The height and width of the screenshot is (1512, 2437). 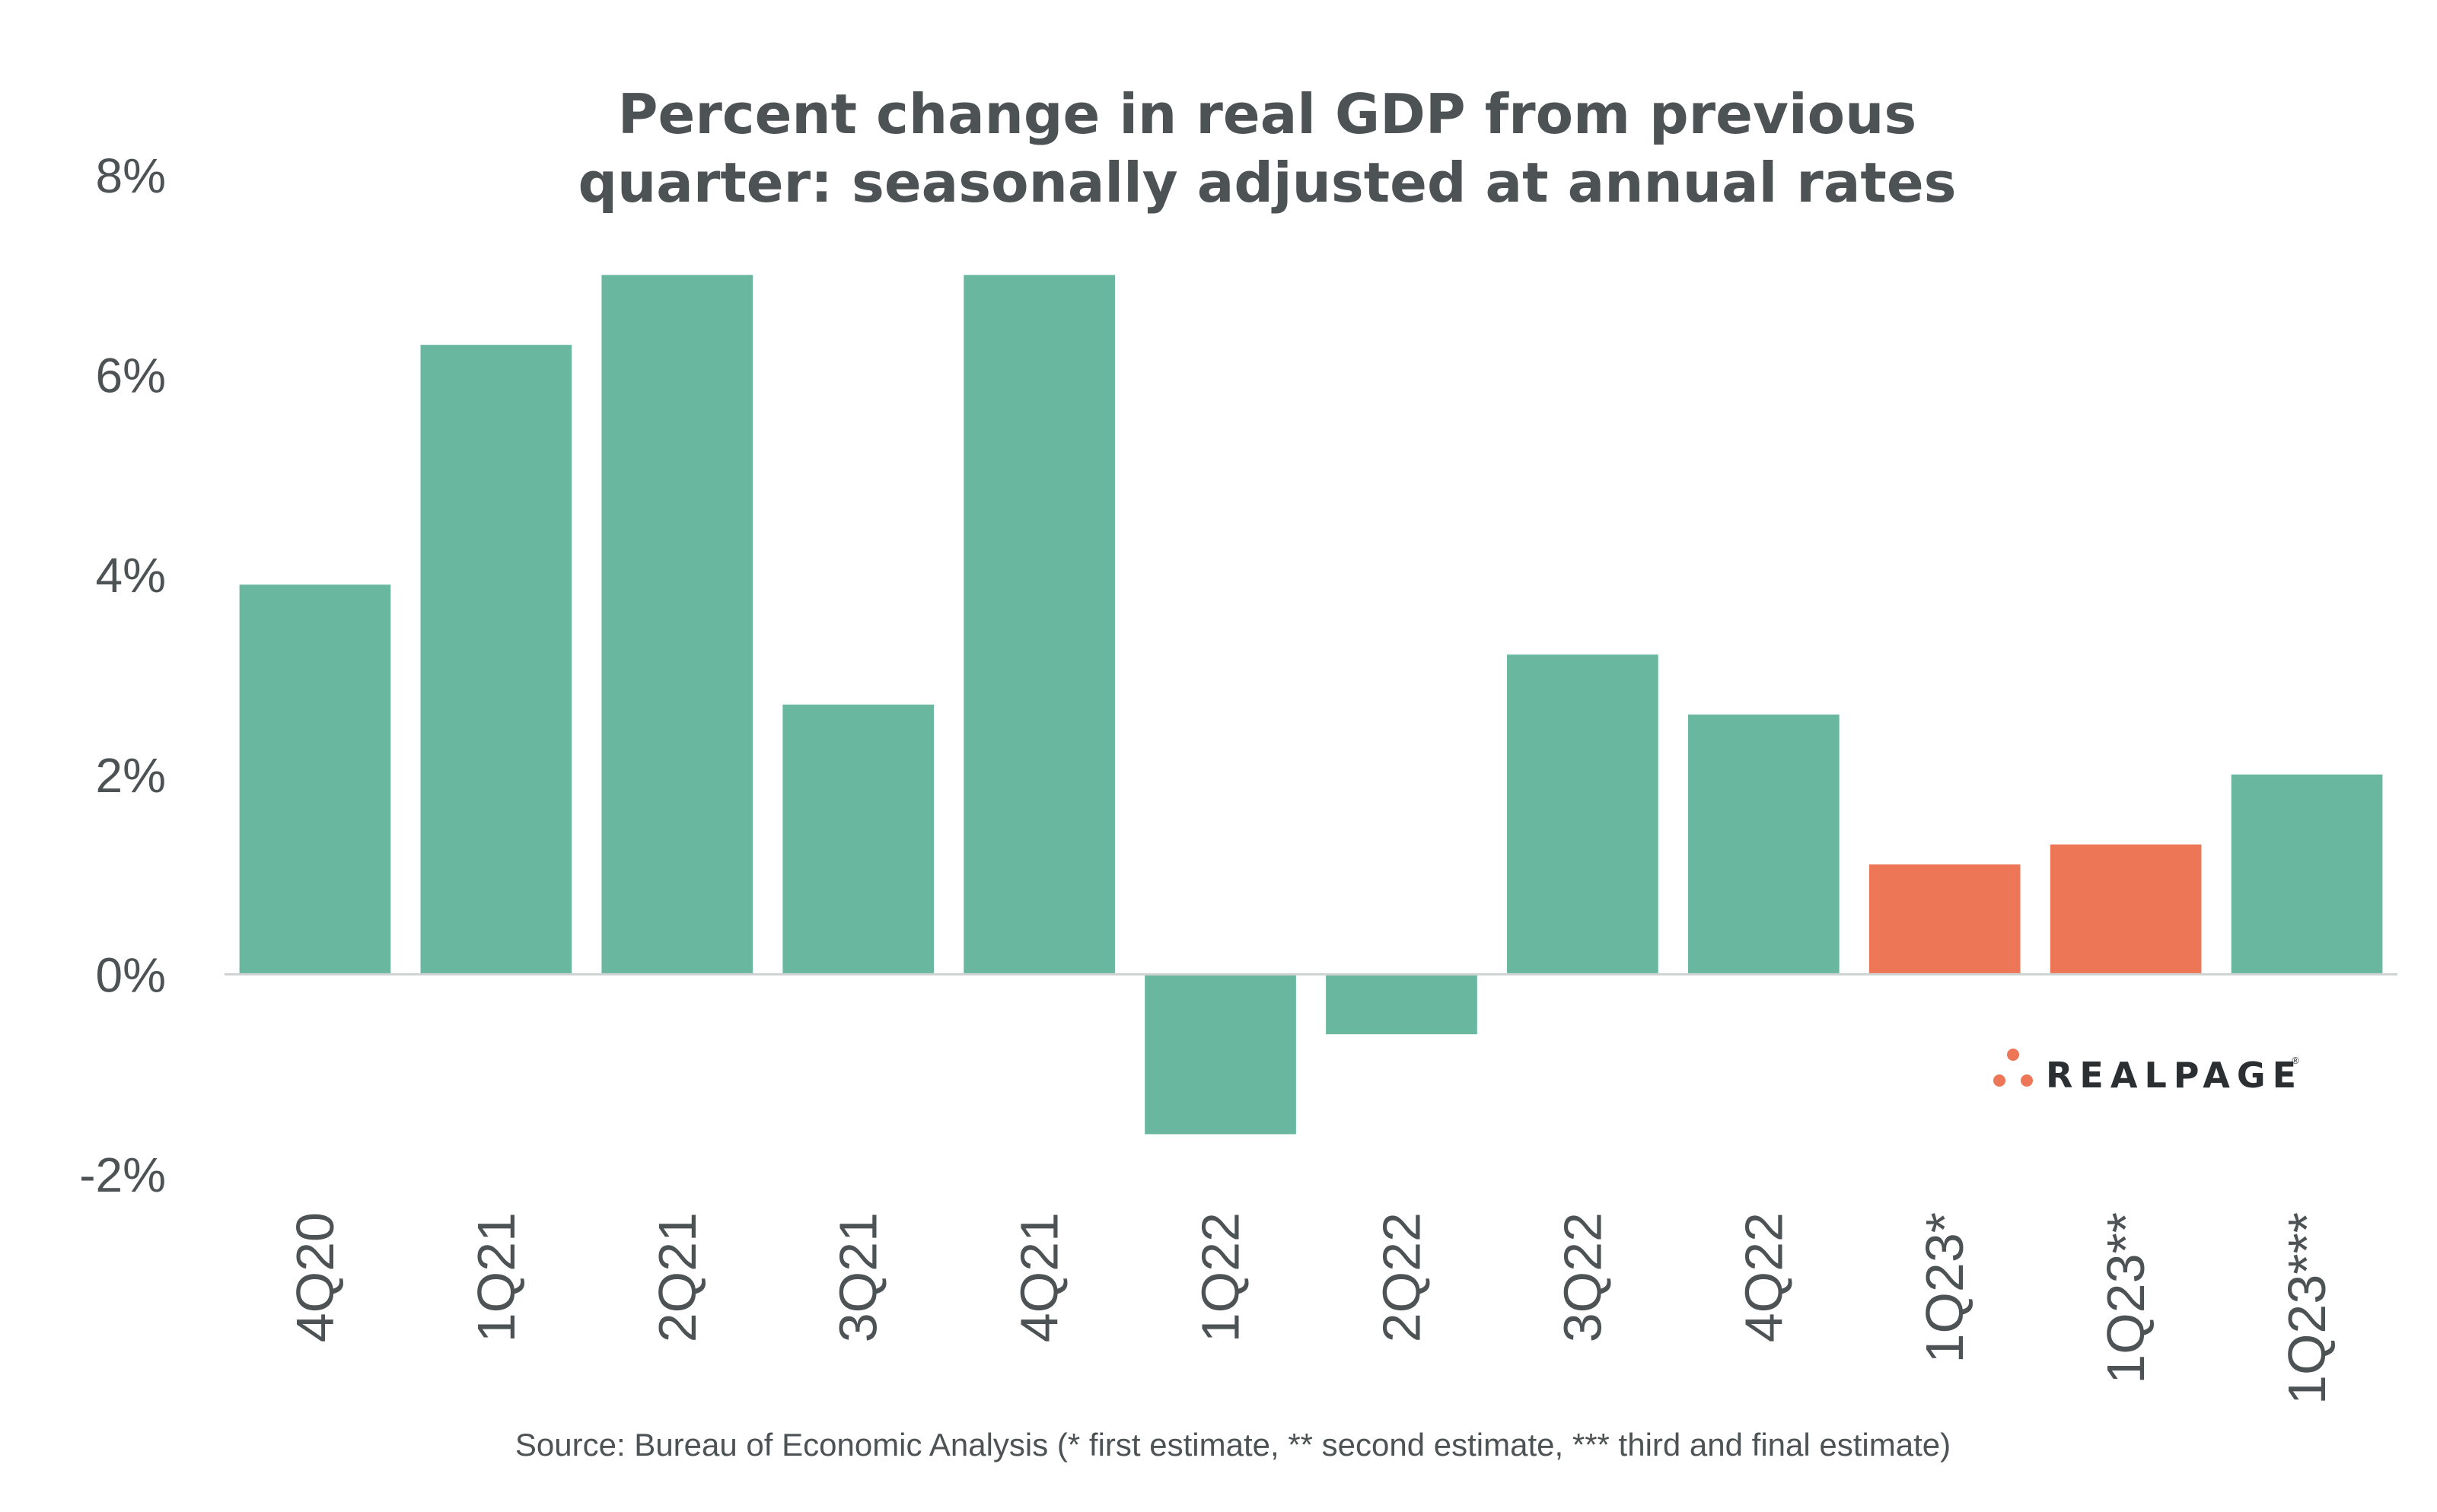 I want to click on x-tick-label: 1Q21, so click(x=497, y=1277).